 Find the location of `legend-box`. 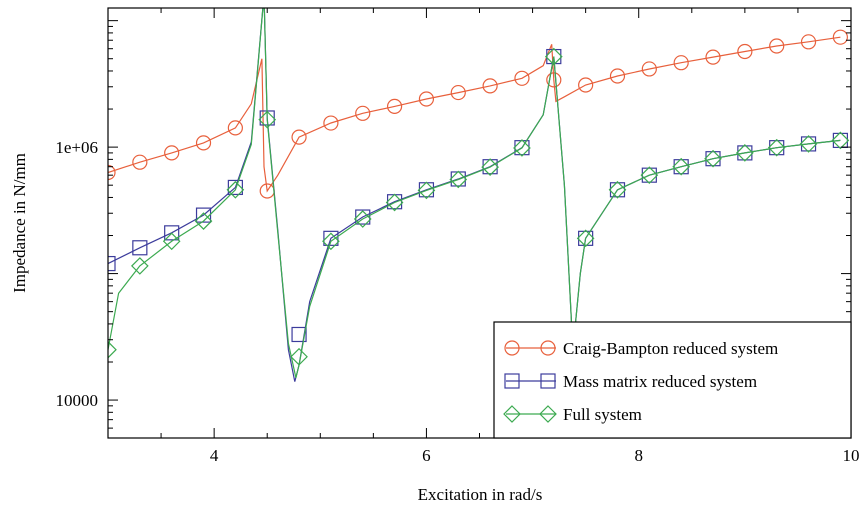

legend-box is located at coordinates (672, 380).